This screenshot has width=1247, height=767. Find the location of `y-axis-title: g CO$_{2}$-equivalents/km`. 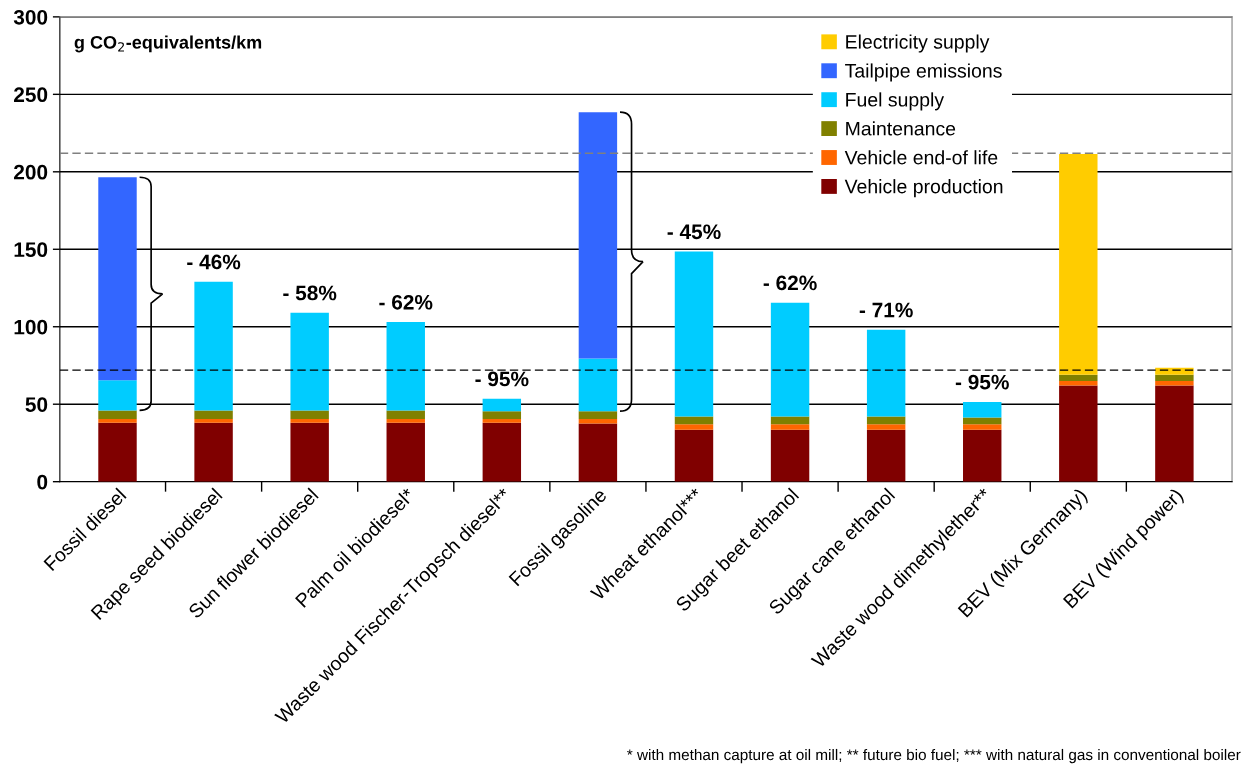

y-axis-title: g CO$_{2}$-equivalents/km is located at coordinates (168, 44).